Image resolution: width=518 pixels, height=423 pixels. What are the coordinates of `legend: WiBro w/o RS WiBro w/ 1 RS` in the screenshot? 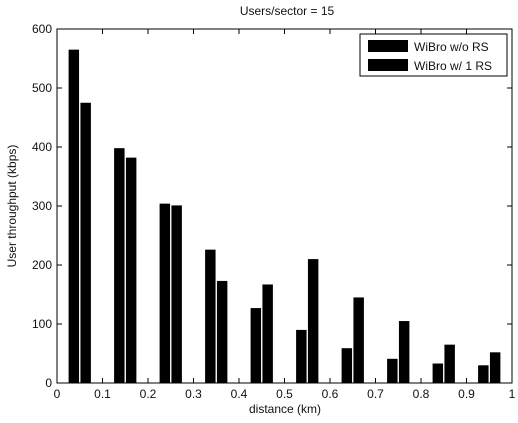 It's located at (433, 55).